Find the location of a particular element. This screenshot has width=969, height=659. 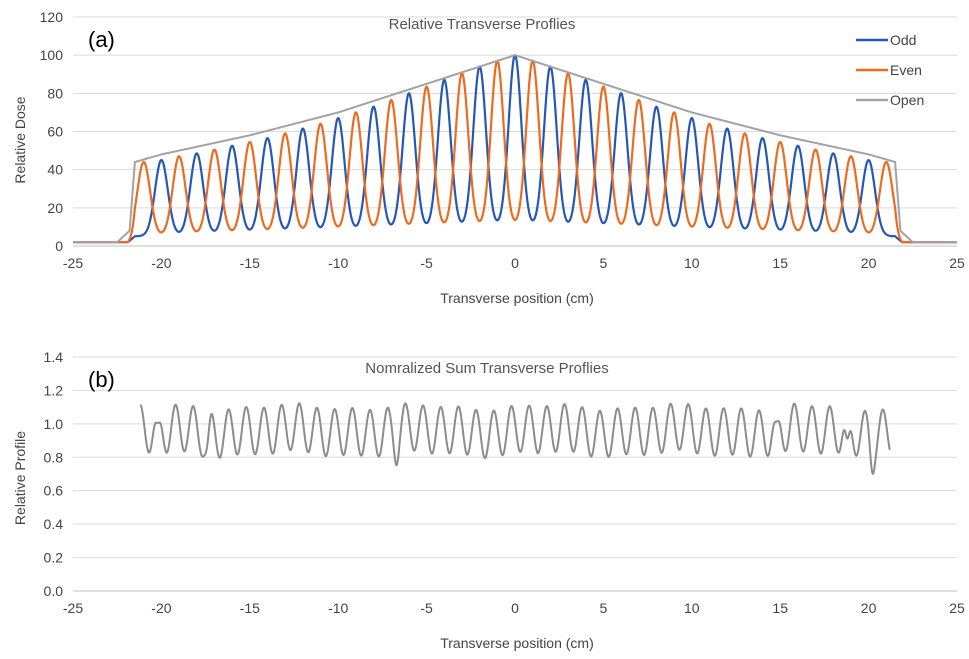

panel-b-label: (b) is located at coordinates (101, 379).